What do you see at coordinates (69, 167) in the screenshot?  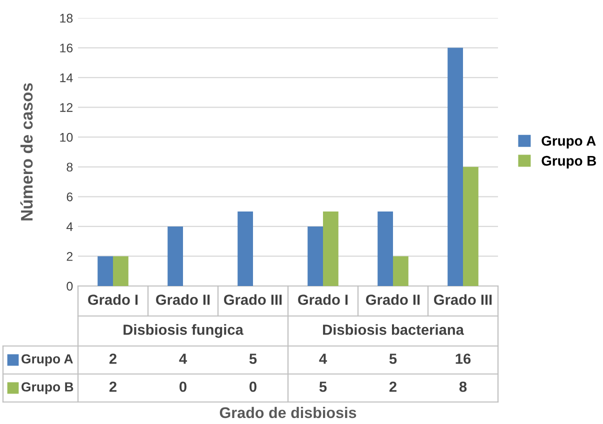 I see `y-tick-label: 8` at bounding box center [69, 167].